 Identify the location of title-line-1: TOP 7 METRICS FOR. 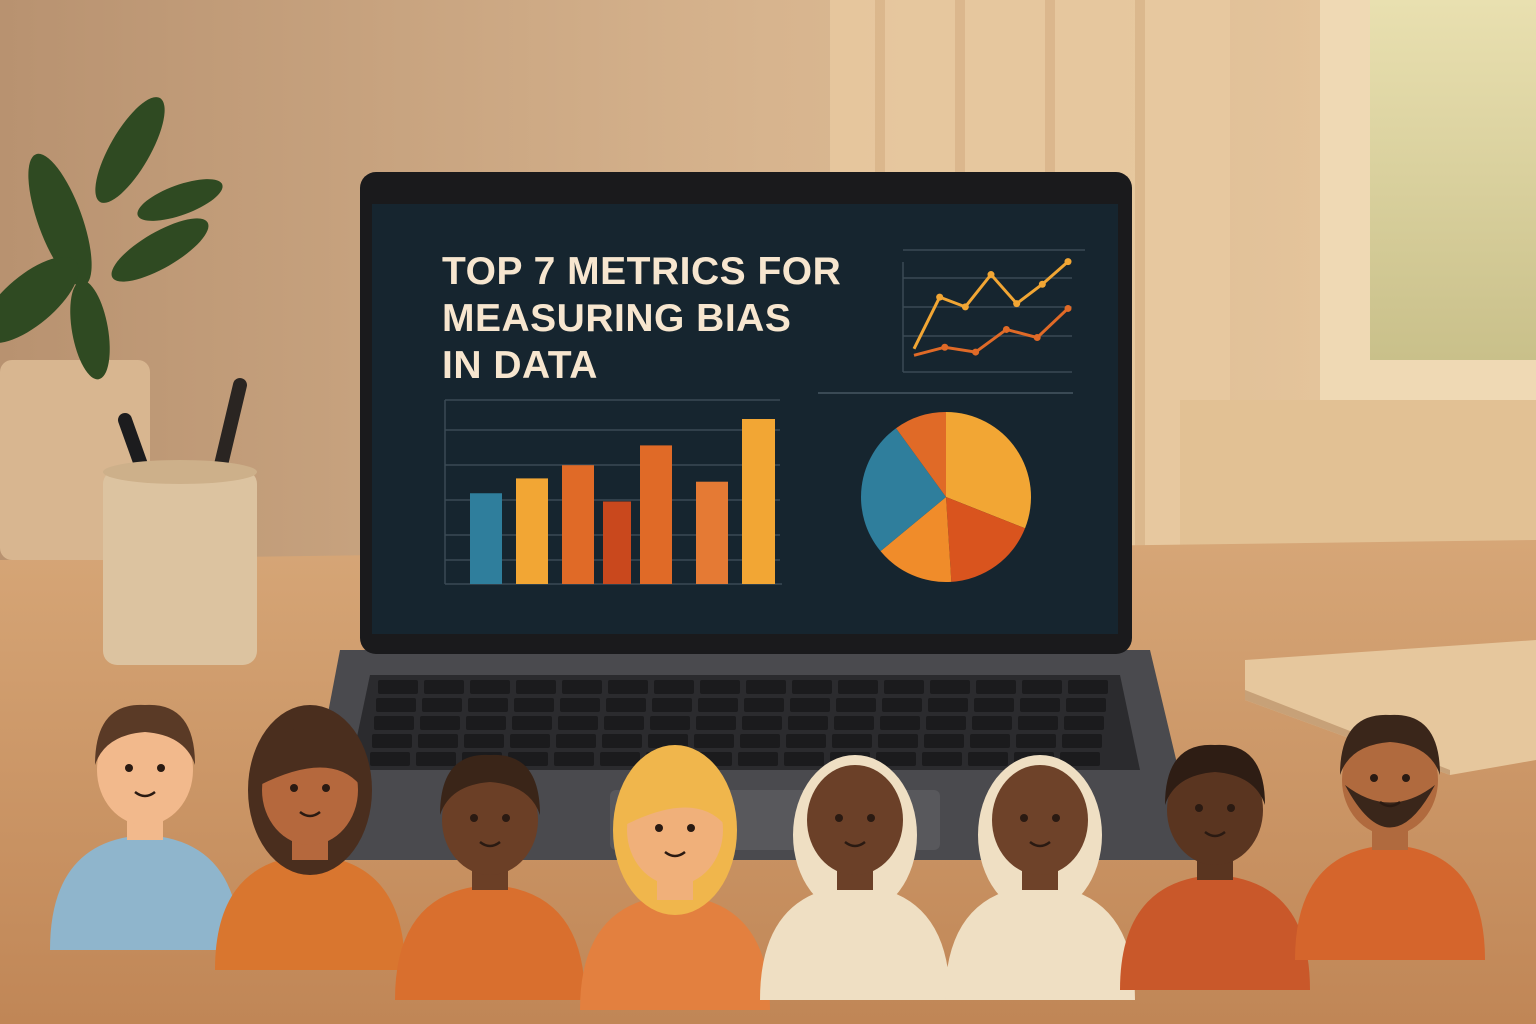
(642, 271).